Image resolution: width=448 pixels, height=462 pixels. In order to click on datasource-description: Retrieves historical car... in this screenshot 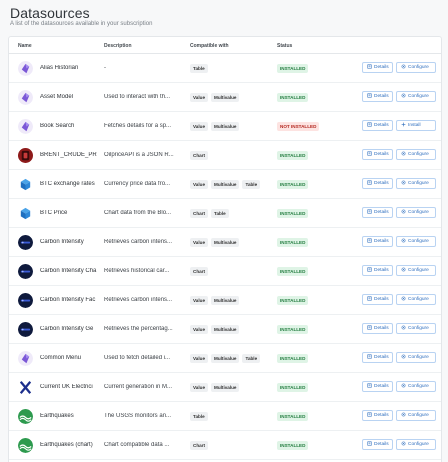, I will do `click(137, 271)`.